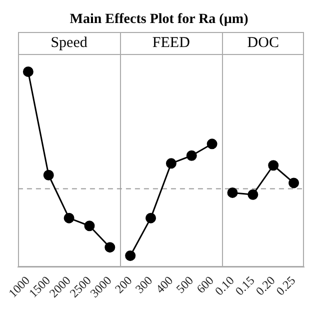 The height and width of the screenshot is (320, 320). Describe the element at coordinates (164, 284) in the screenshot. I see `x-tick-label: 400` at that location.